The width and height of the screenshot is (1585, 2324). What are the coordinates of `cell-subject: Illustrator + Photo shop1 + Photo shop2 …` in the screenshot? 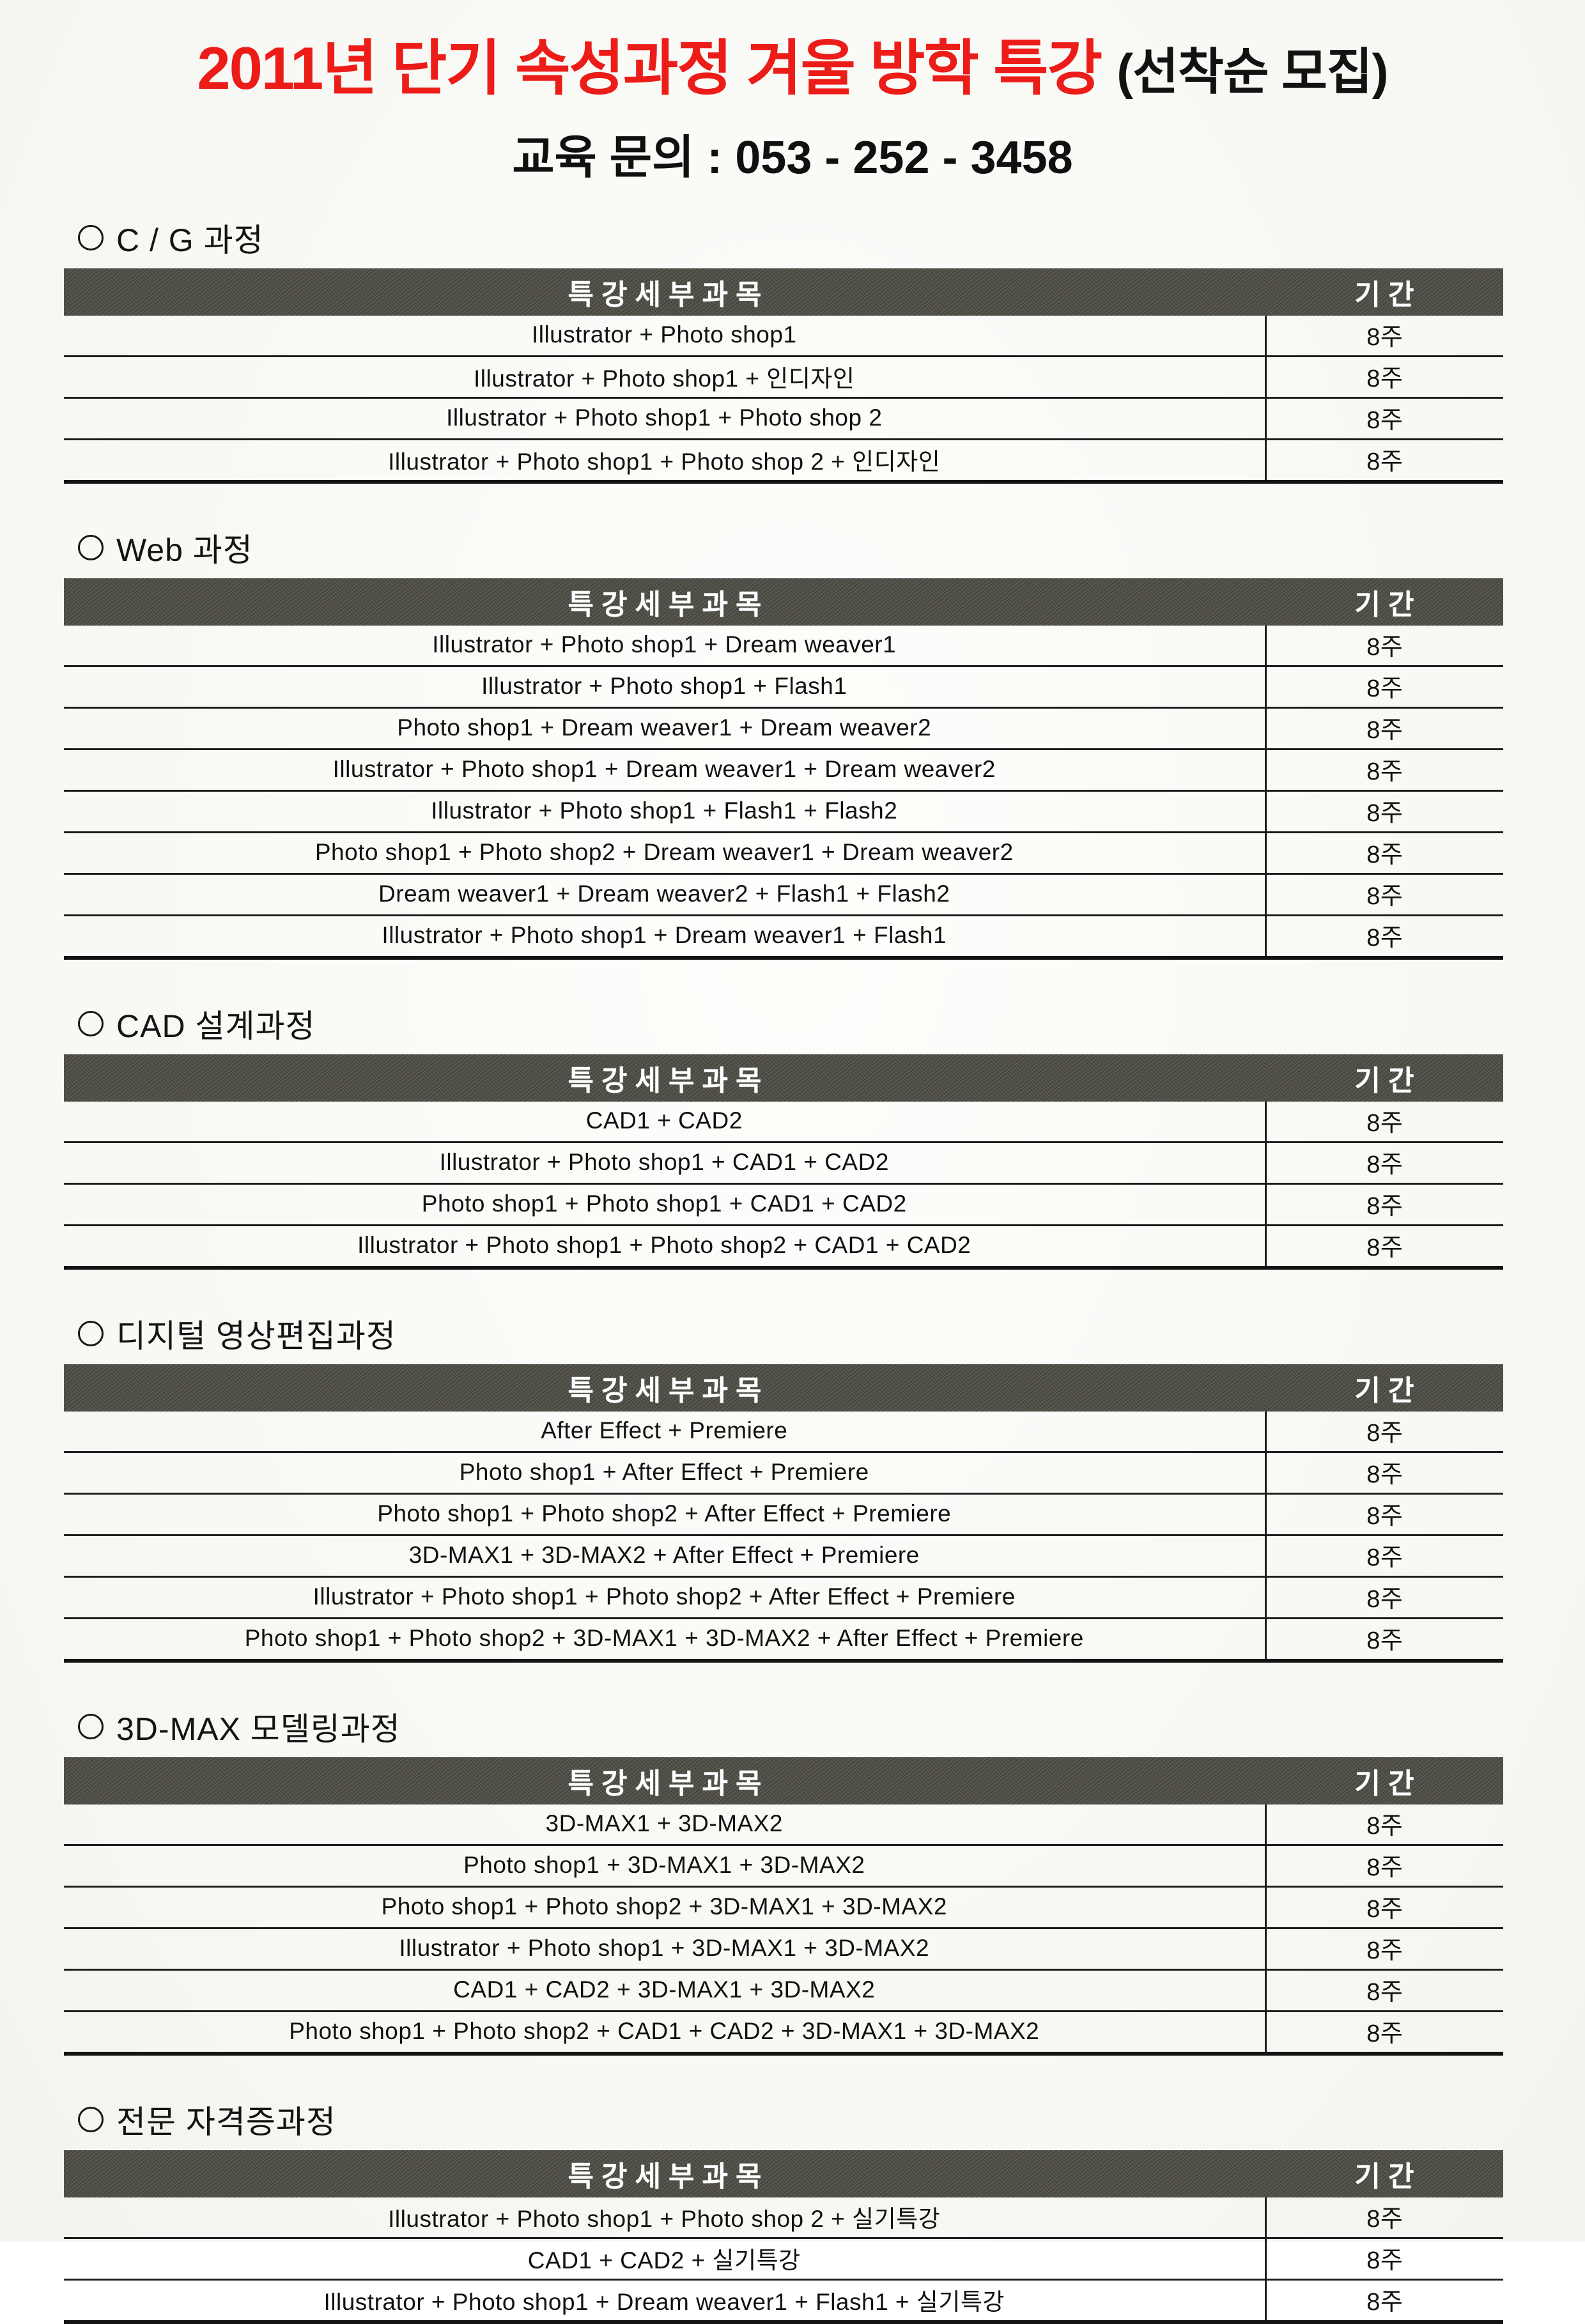 It's located at (665, 1247).